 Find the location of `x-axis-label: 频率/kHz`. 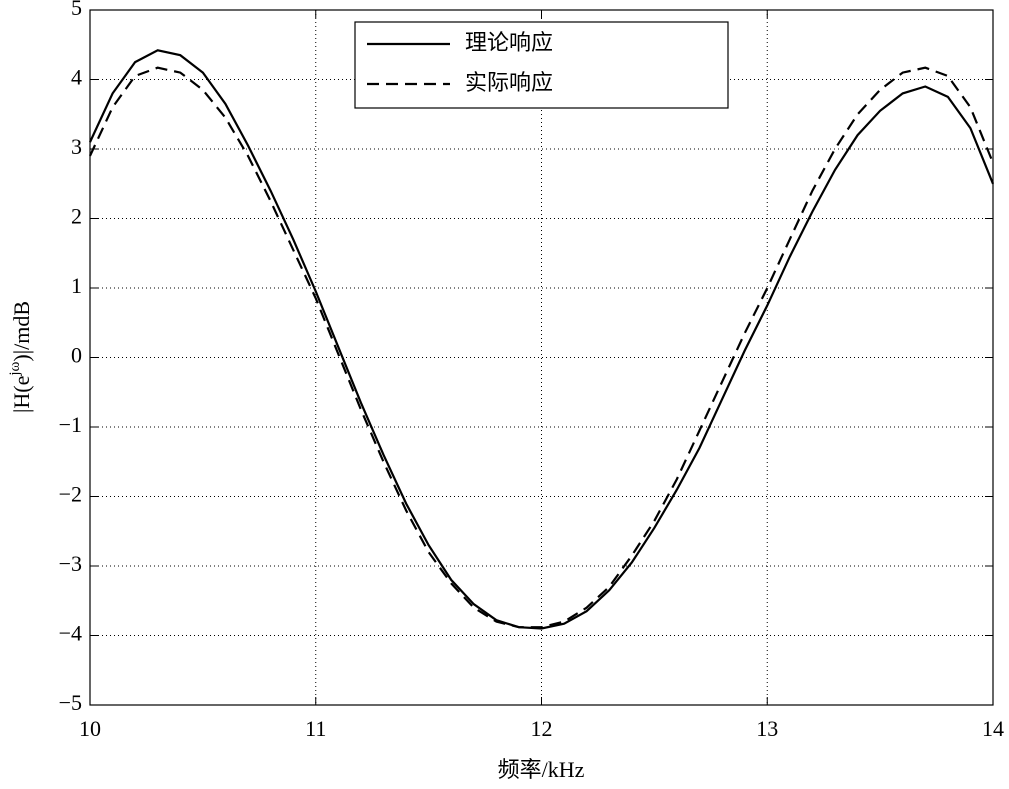

x-axis-label: 频率/kHz is located at coordinates (541, 769).